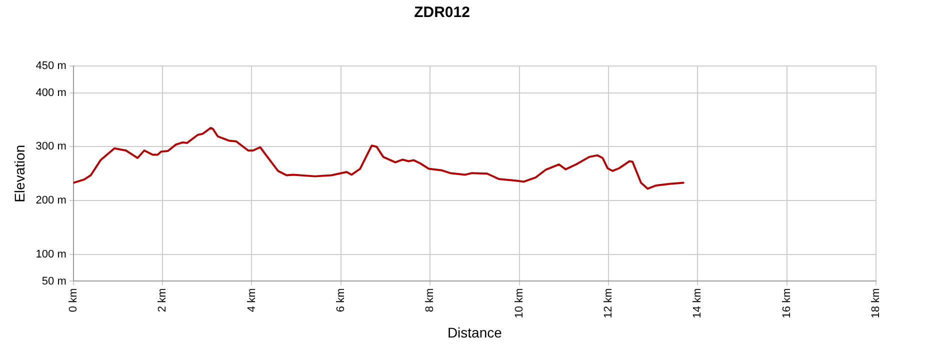  I want to click on x-tick-label: 8 km, so click(430, 300).